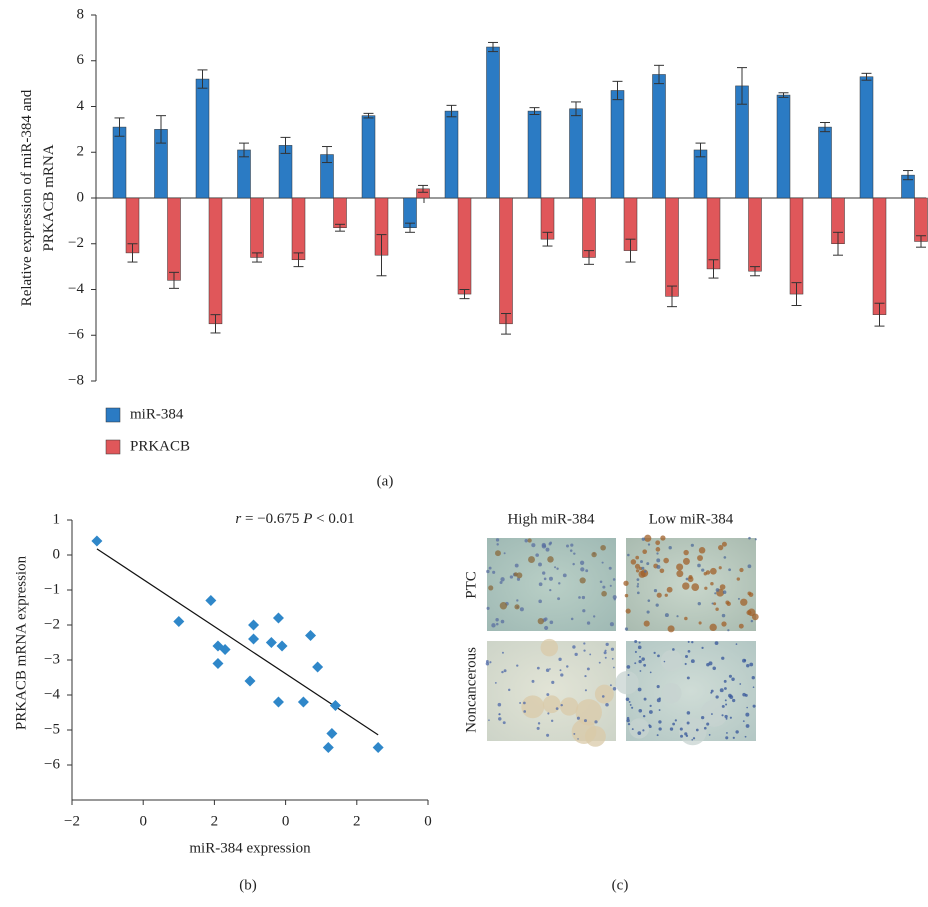  Describe the element at coordinates (52, 624) in the screenshot. I see `y-tick-label: −2` at that location.